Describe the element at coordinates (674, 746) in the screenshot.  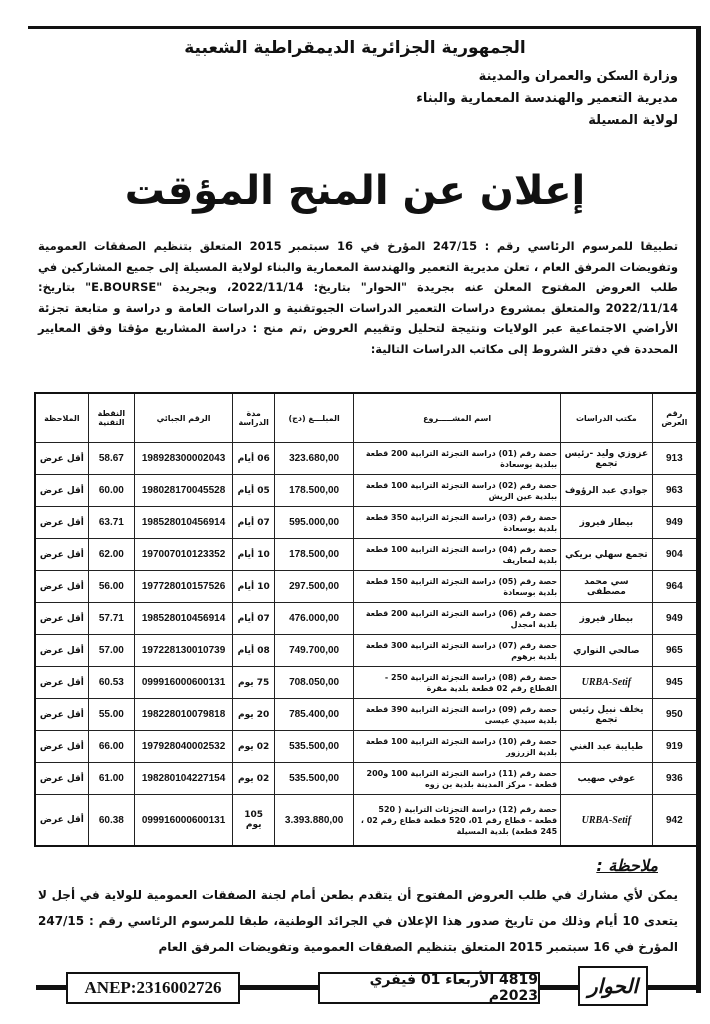
I see `offer-number-cell: 919` at that location.